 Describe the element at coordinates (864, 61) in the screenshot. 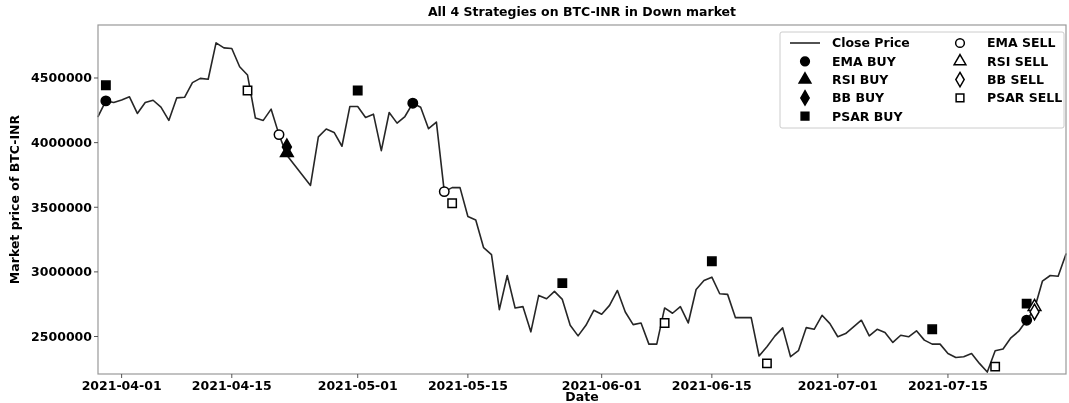

I see `legend-label: EMA BUY` at that location.